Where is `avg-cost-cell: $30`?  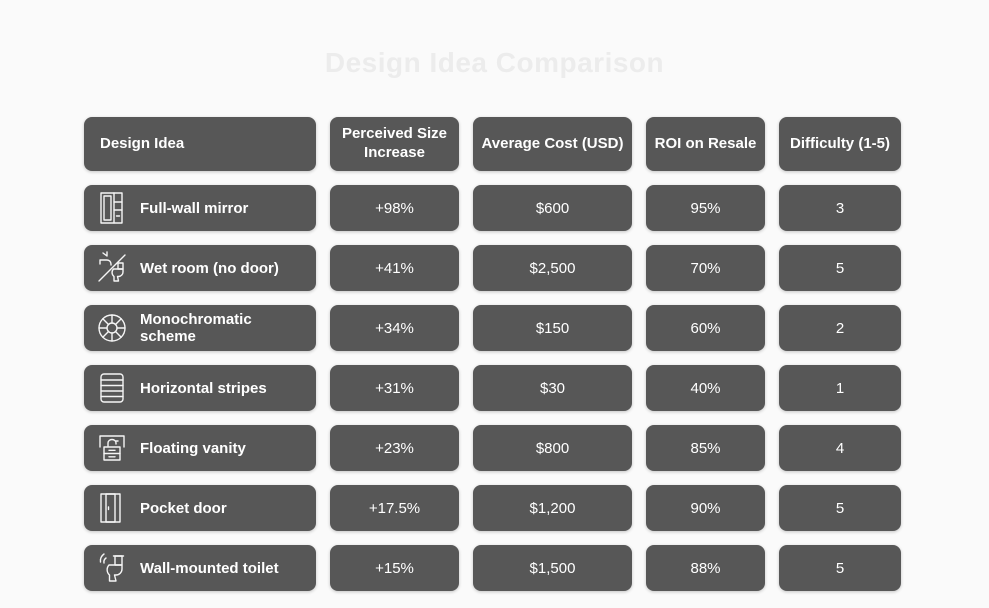 avg-cost-cell: $30 is located at coordinates (552, 388).